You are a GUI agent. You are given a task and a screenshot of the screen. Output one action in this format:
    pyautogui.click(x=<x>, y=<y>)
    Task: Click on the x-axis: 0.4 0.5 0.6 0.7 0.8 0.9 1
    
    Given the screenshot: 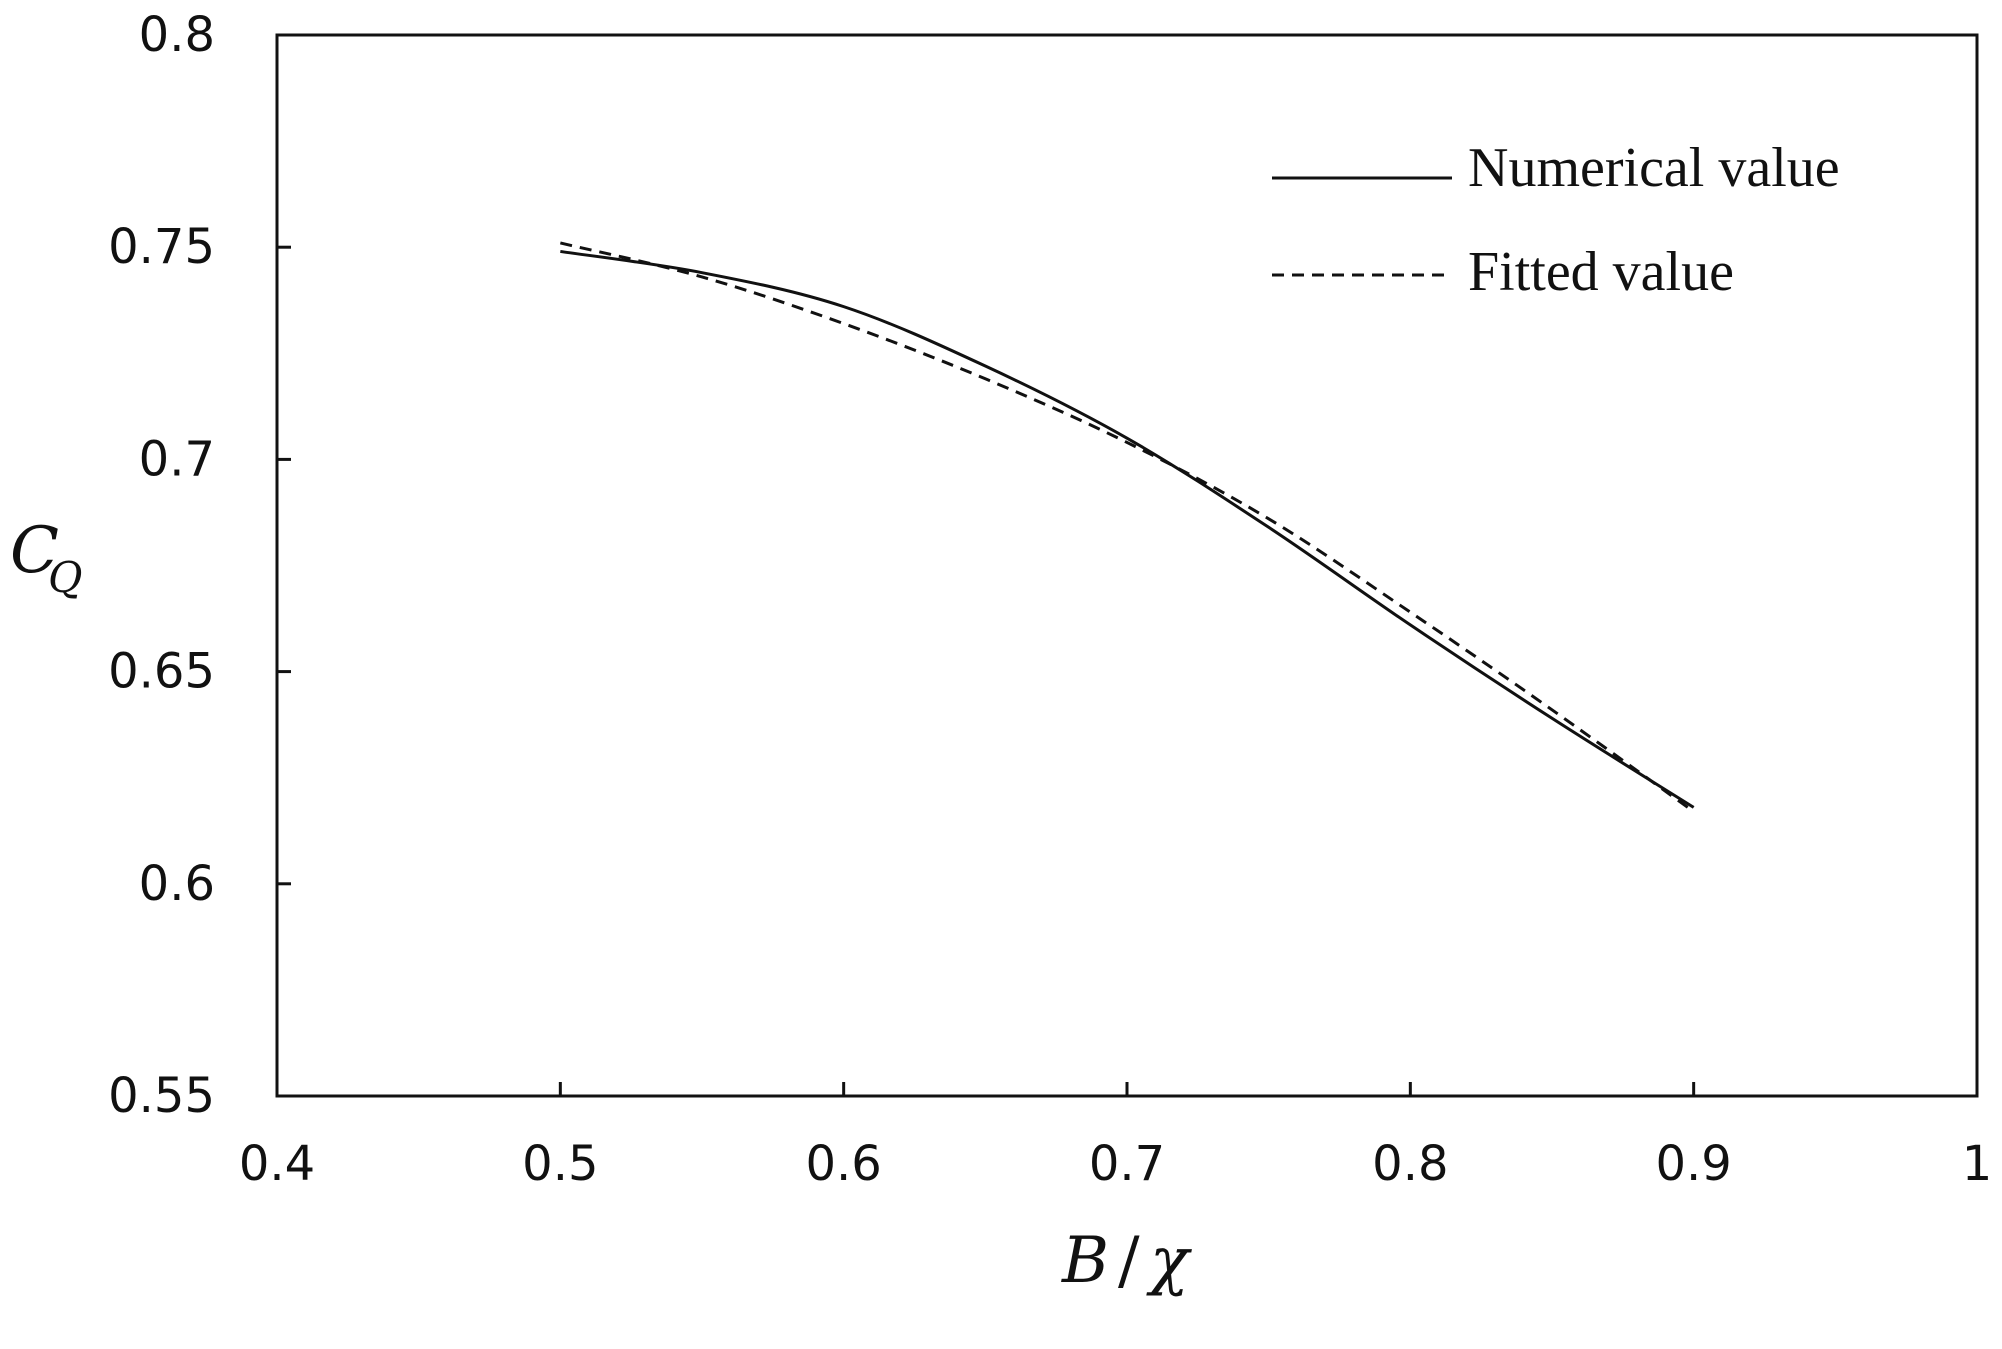 What is the action you would take?
    pyautogui.click(x=1115, y=1137)
    